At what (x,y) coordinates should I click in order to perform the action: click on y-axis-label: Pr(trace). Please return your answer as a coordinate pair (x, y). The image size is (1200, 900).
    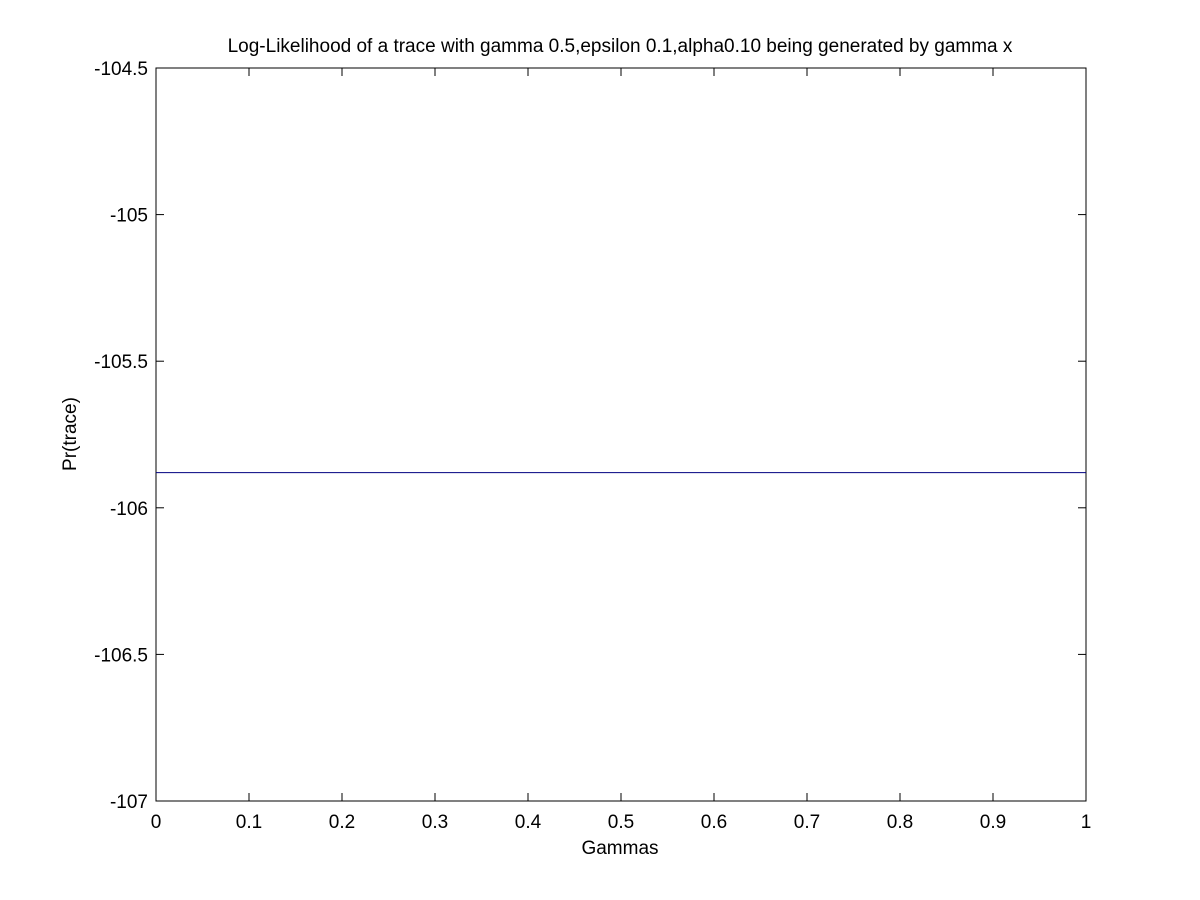
    Looking at the image, I should click on (70, 434).